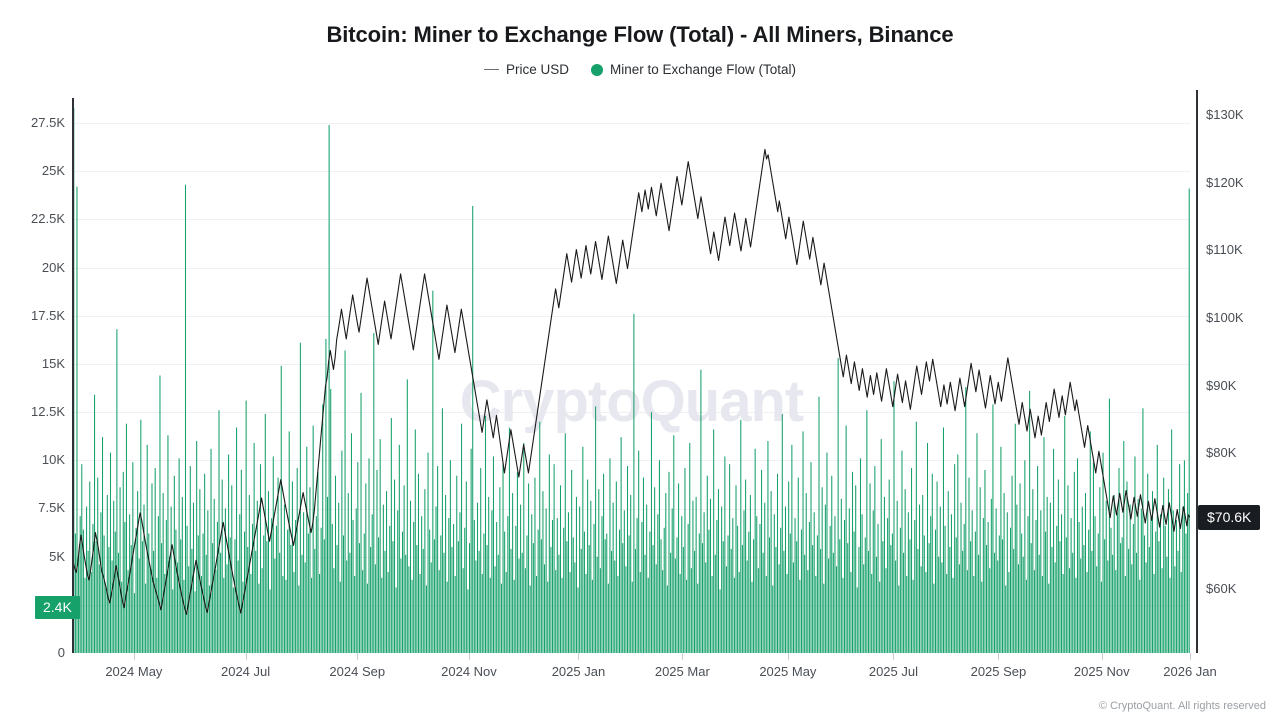 This screenshot has height=720, width=1280. I want to click on copyright-notice: © CryptoQuant. All rights reserved, so click(1182, 706).